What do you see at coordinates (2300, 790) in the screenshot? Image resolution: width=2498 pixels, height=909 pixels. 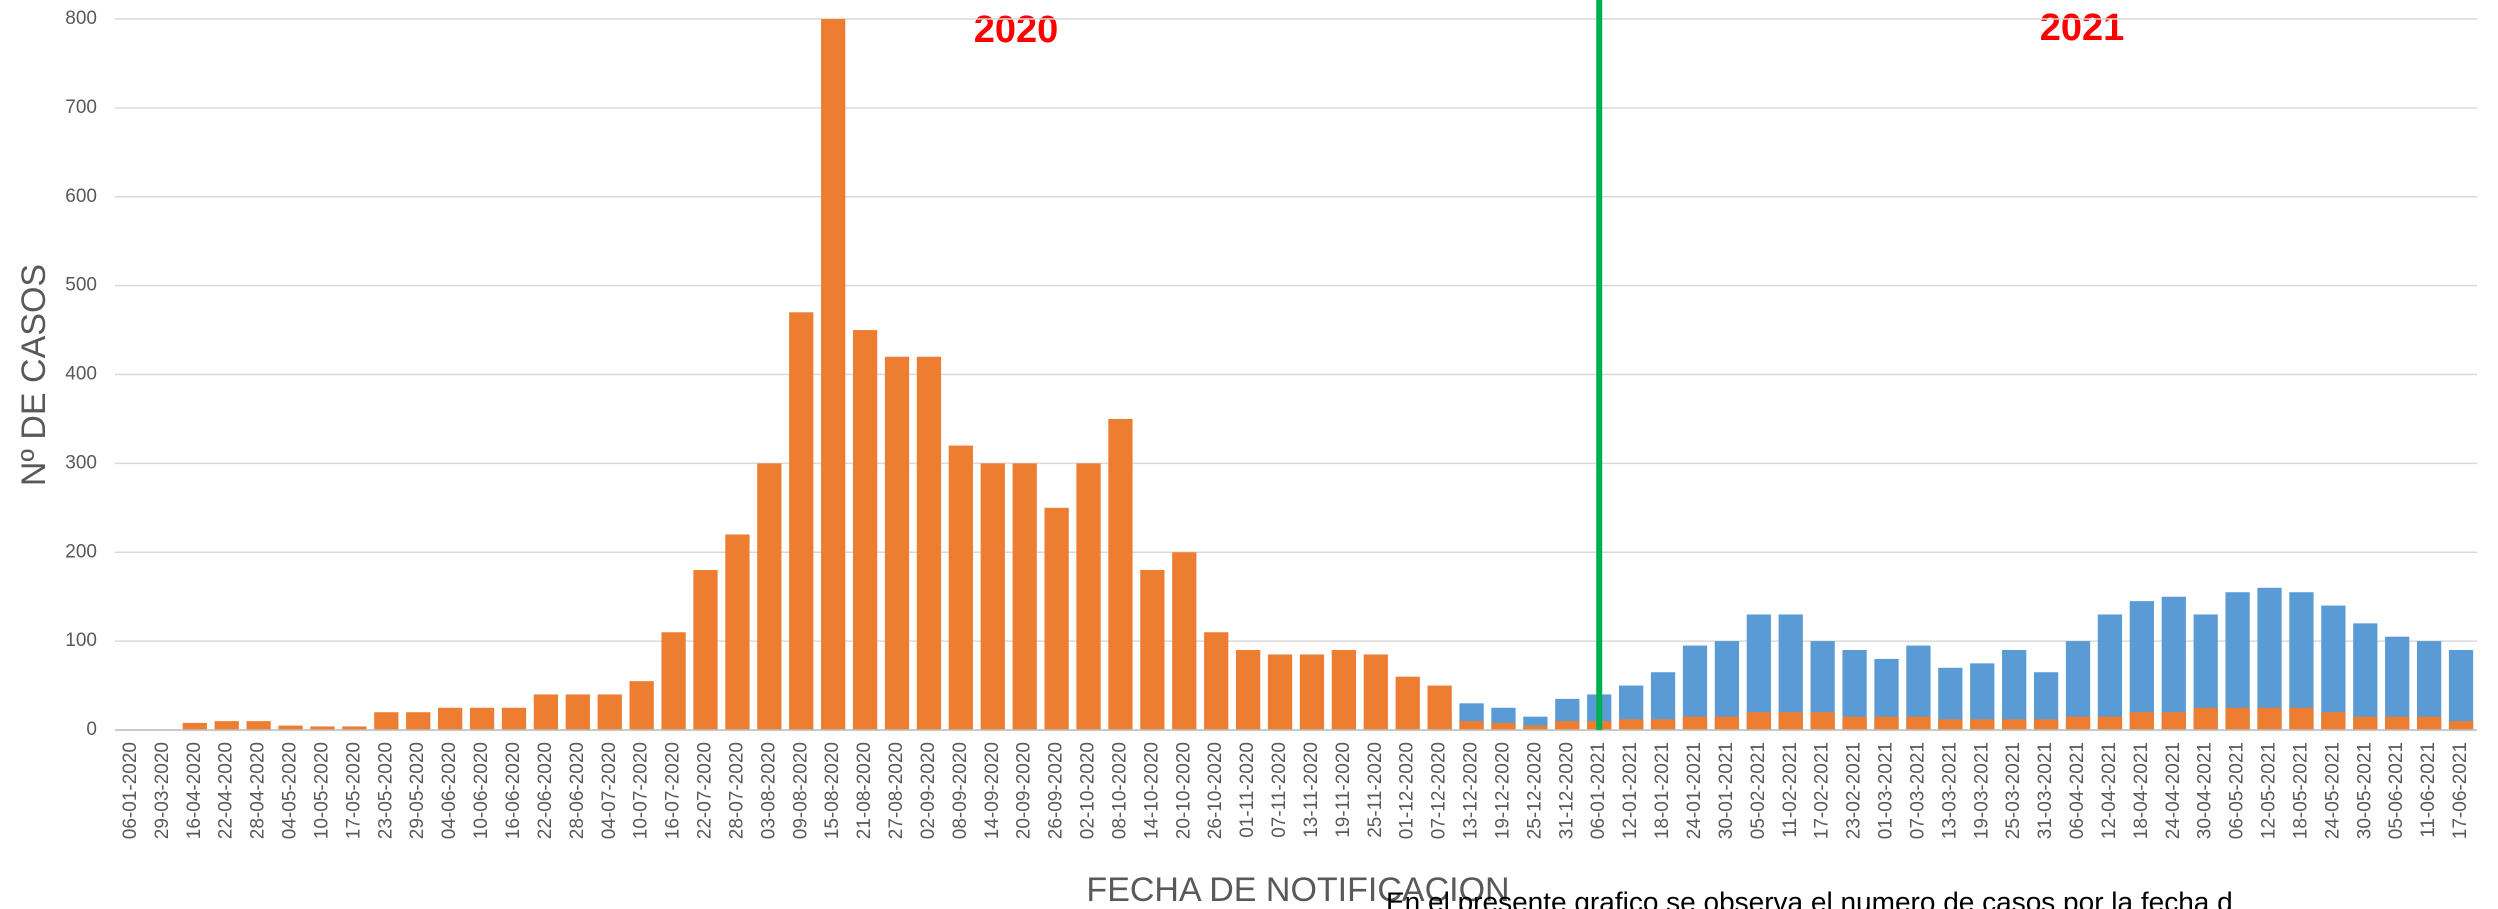 I see `x-tick-label: 18-05-2021` at bounding box center [2300, 790].